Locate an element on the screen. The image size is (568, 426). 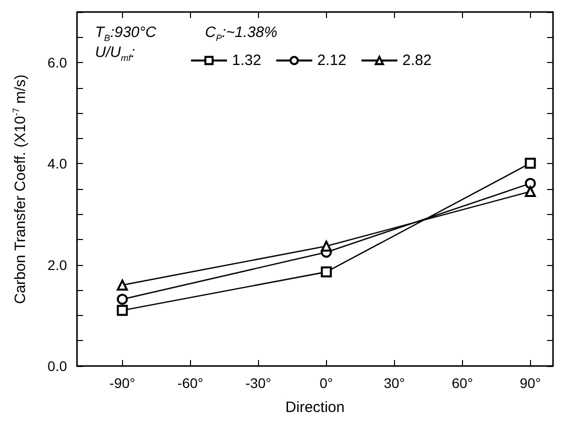
y-tick-label: 0.0 is located at coordinates (58, 366).